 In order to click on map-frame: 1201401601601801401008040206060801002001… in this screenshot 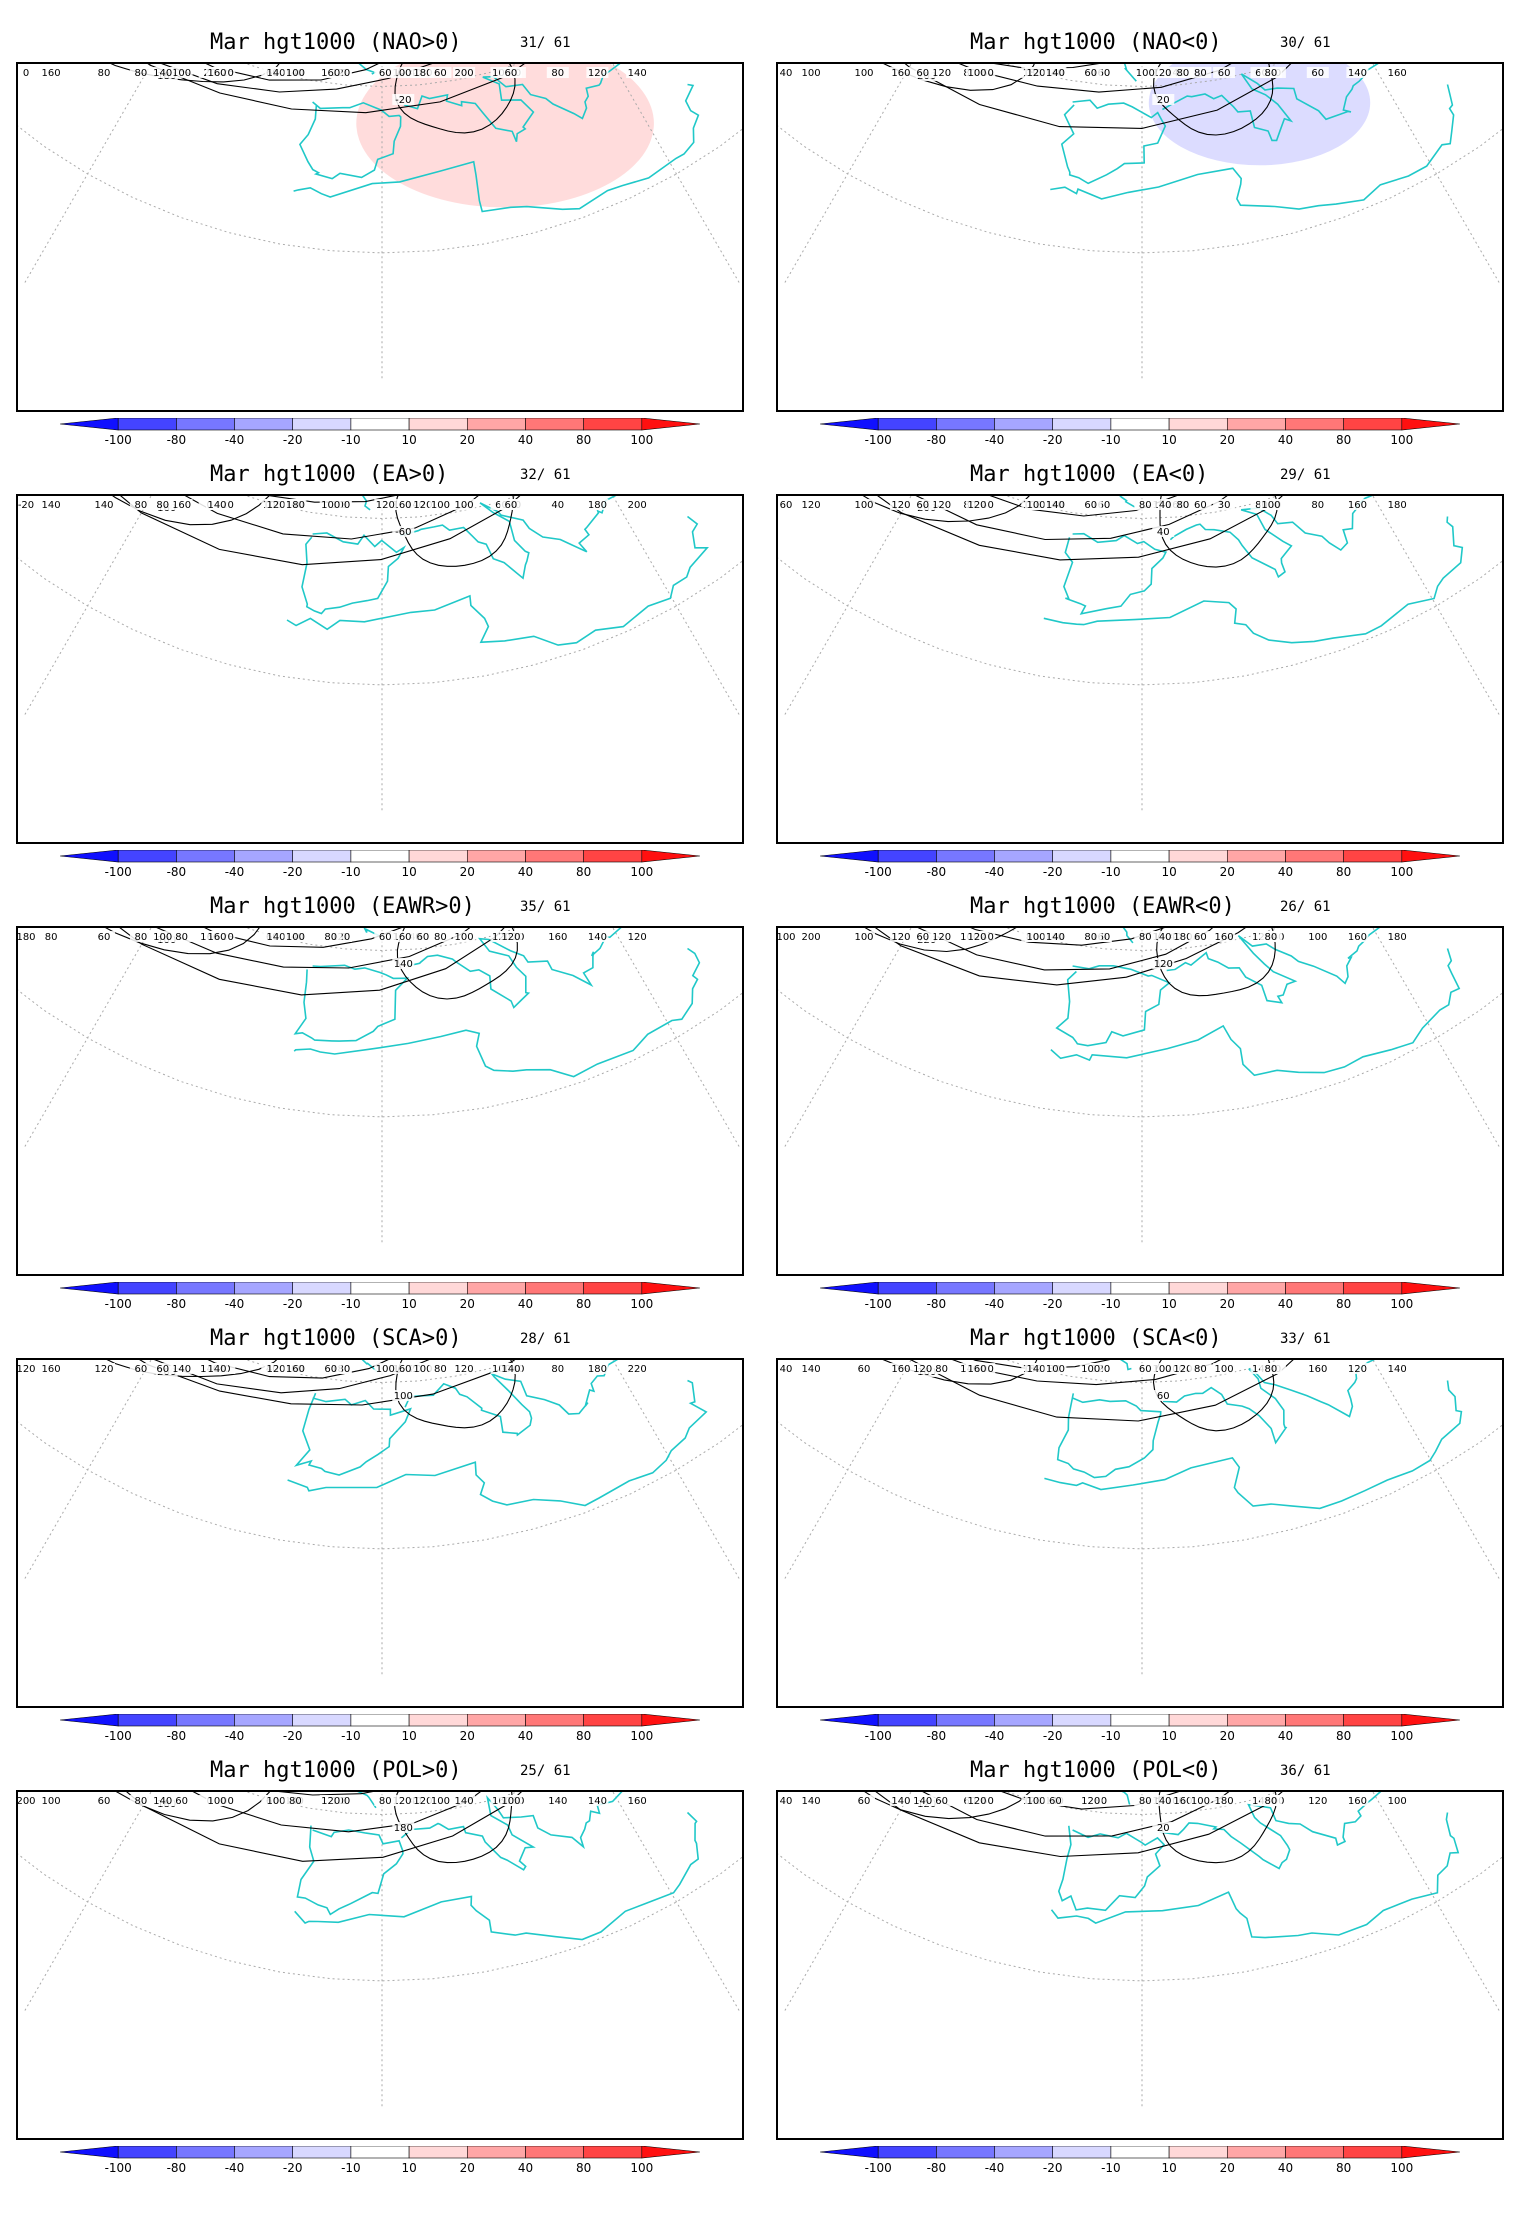, I will do `click(1140, 237)`.